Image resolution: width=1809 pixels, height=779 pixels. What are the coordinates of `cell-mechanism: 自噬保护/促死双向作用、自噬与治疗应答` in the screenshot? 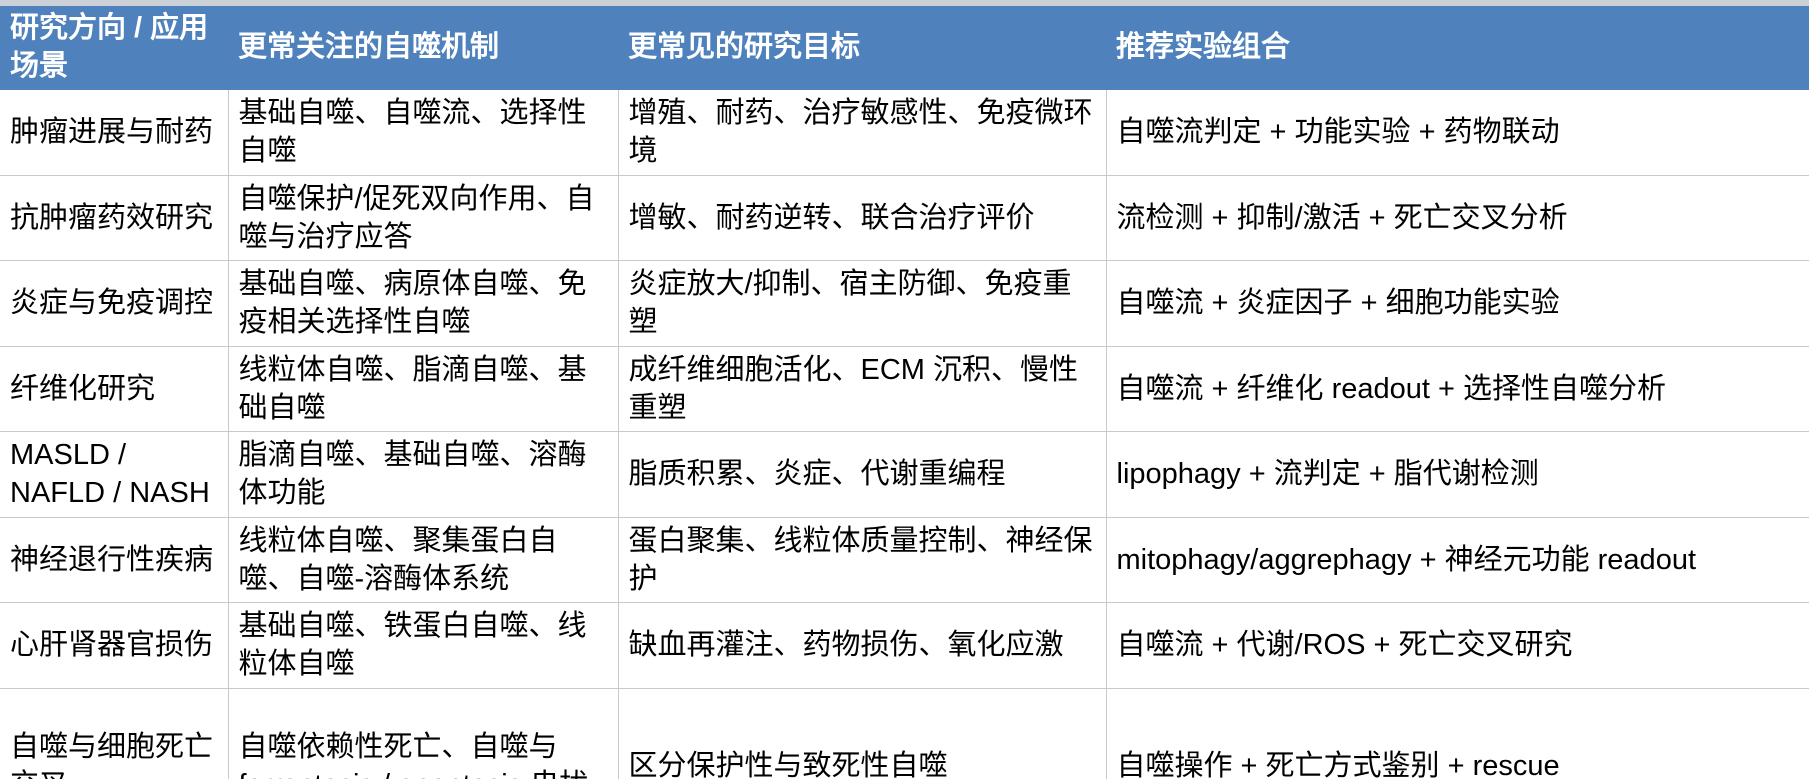 It's located at (423, 218).